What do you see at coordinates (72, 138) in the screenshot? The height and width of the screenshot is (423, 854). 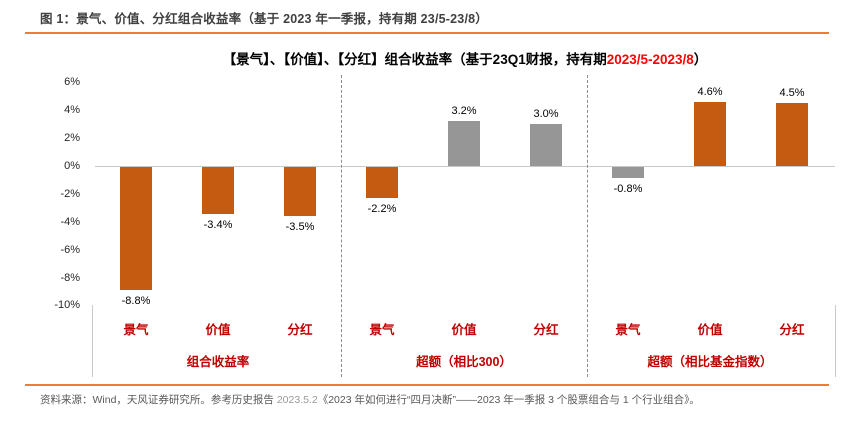 I see `y-tick-label: 2%` at bounding box center [72, 138].